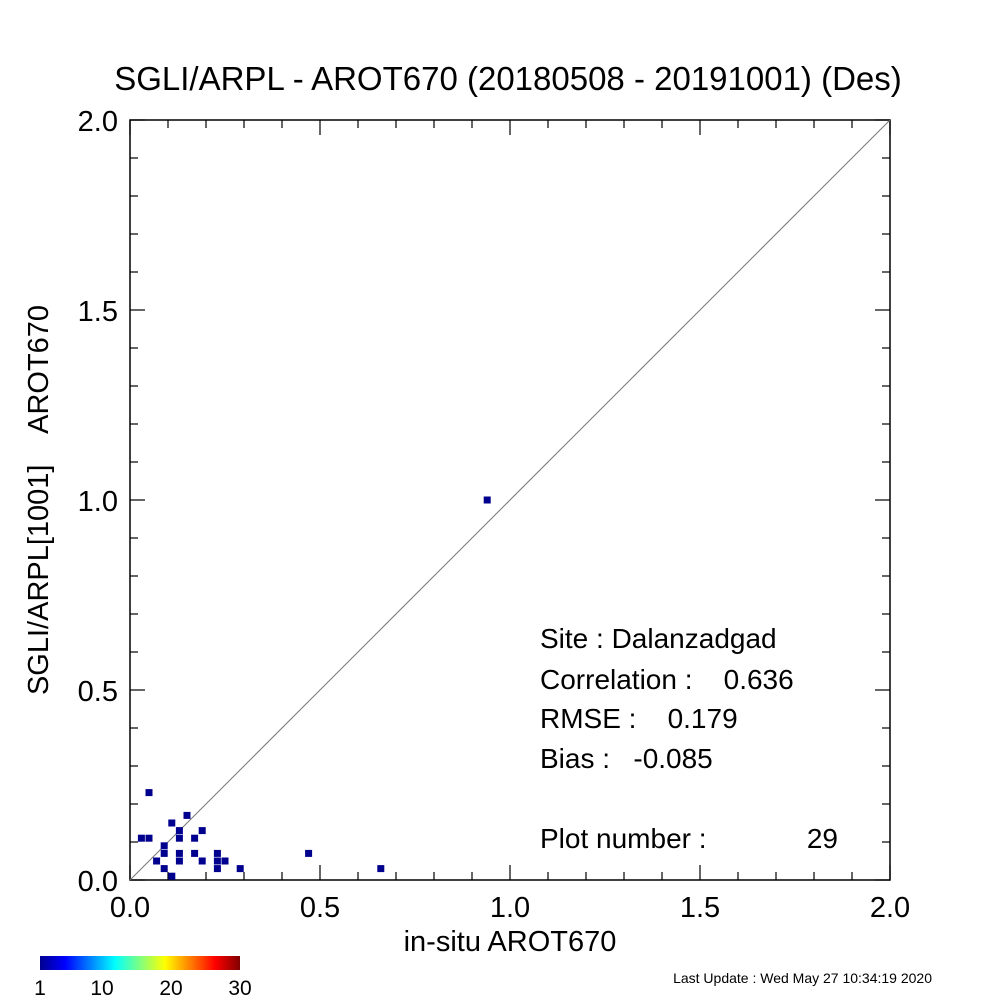  Describe the element at coordinates (140, 963) in the screenshot. I see `colorbar` at that location.